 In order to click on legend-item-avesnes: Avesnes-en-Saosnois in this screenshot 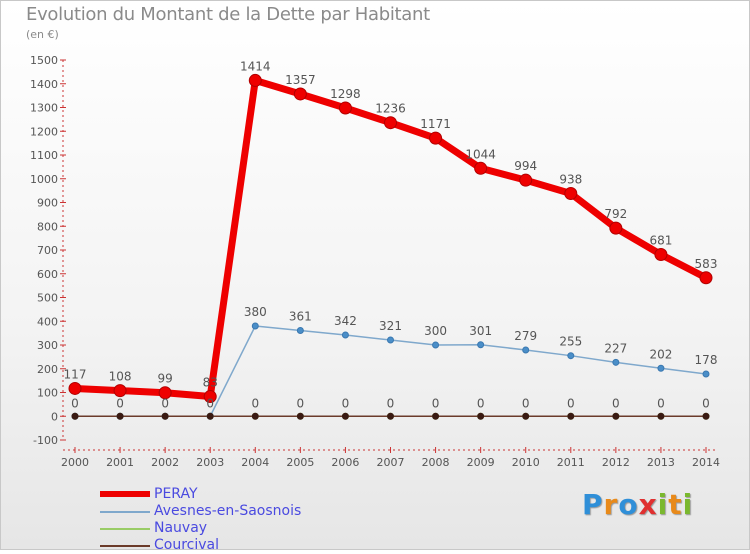, I will do `click(230, 511)`.